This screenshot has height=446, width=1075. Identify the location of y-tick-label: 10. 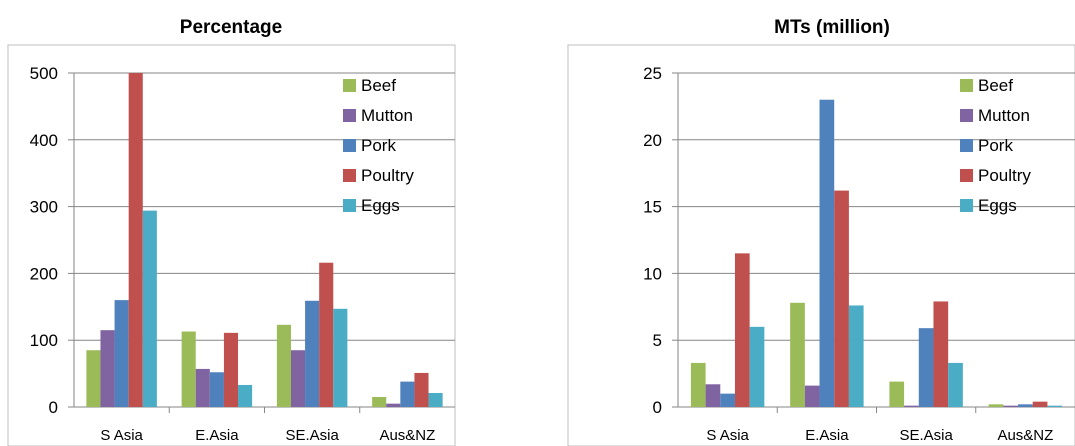
(652, 273).